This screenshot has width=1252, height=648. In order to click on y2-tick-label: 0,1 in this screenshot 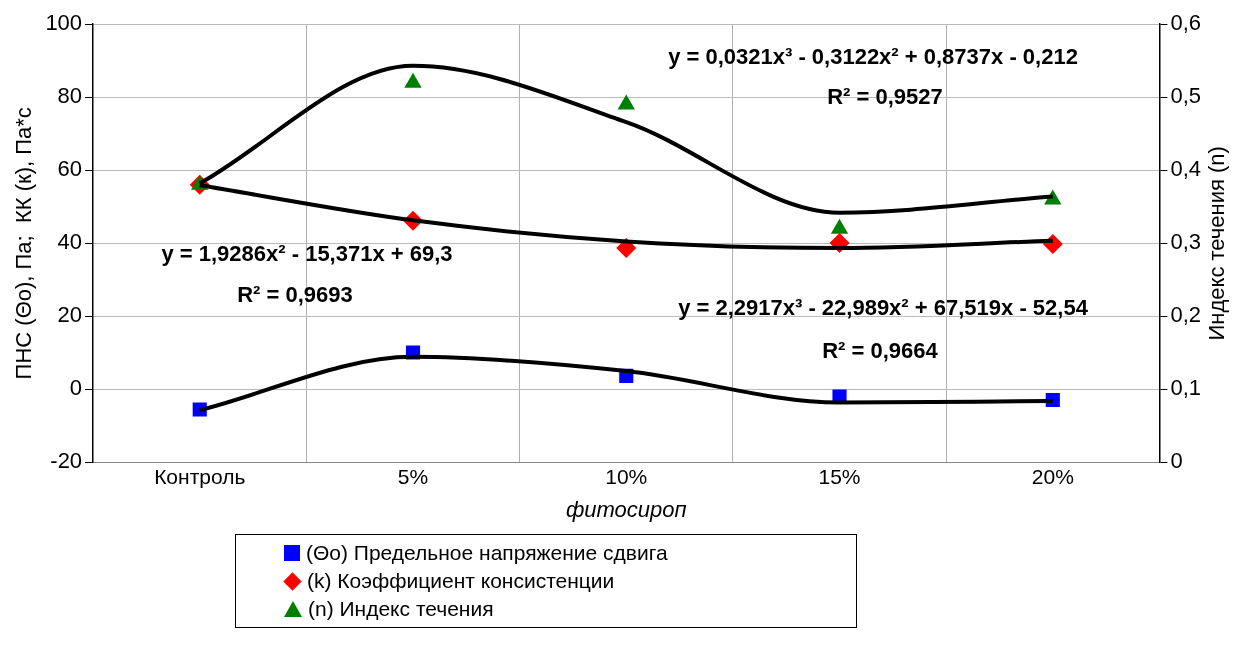, I will do `click(1186, 388)`.